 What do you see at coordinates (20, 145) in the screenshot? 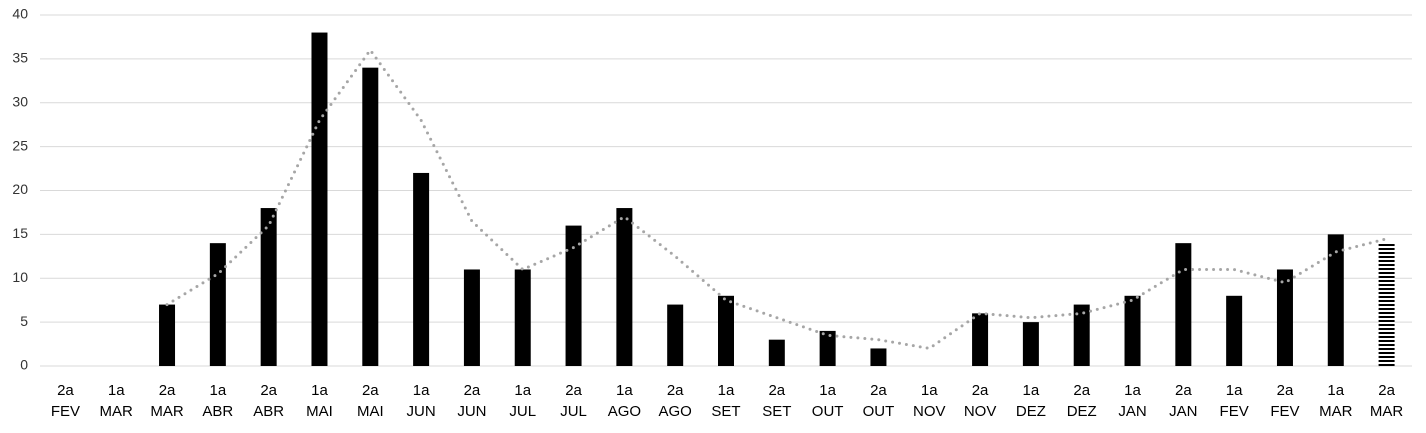
I see `y-tick-label: 25` at bounding box center [20, 145].